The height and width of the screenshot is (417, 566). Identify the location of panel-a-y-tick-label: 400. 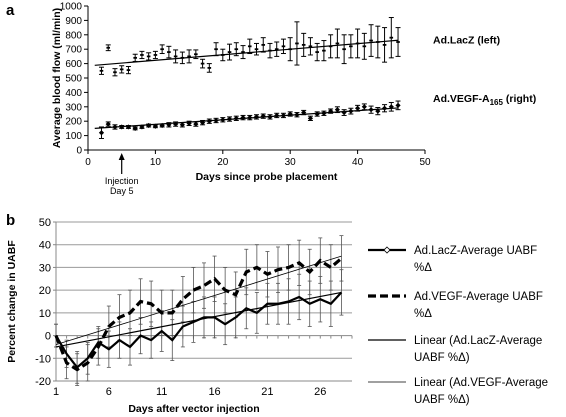
(73, 93).